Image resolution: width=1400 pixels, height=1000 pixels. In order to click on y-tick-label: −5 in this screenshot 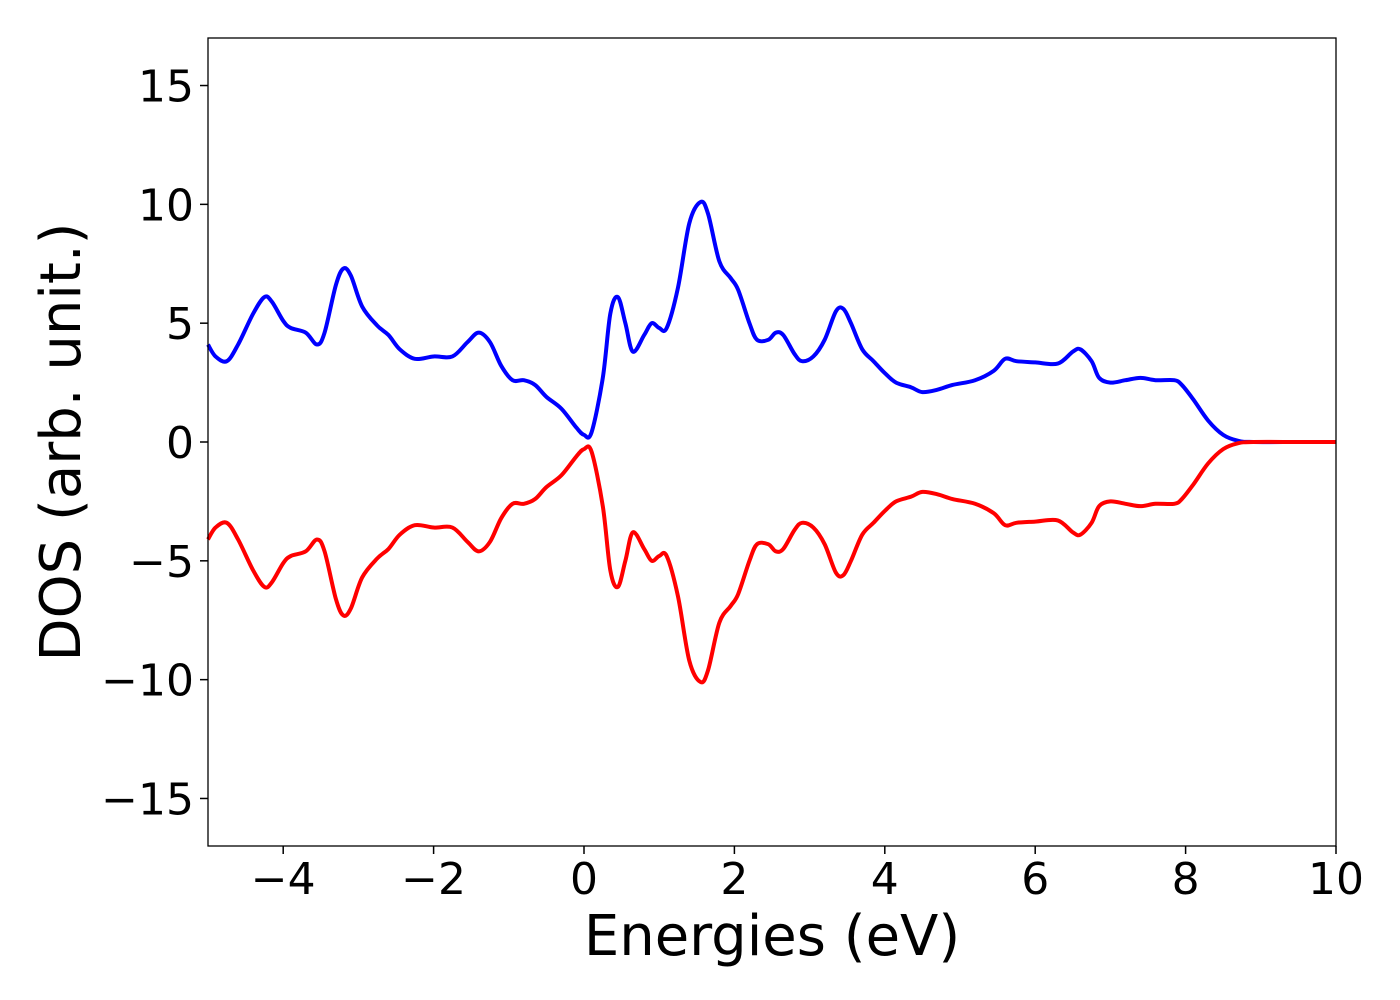, I will do `click(161, 562)`.